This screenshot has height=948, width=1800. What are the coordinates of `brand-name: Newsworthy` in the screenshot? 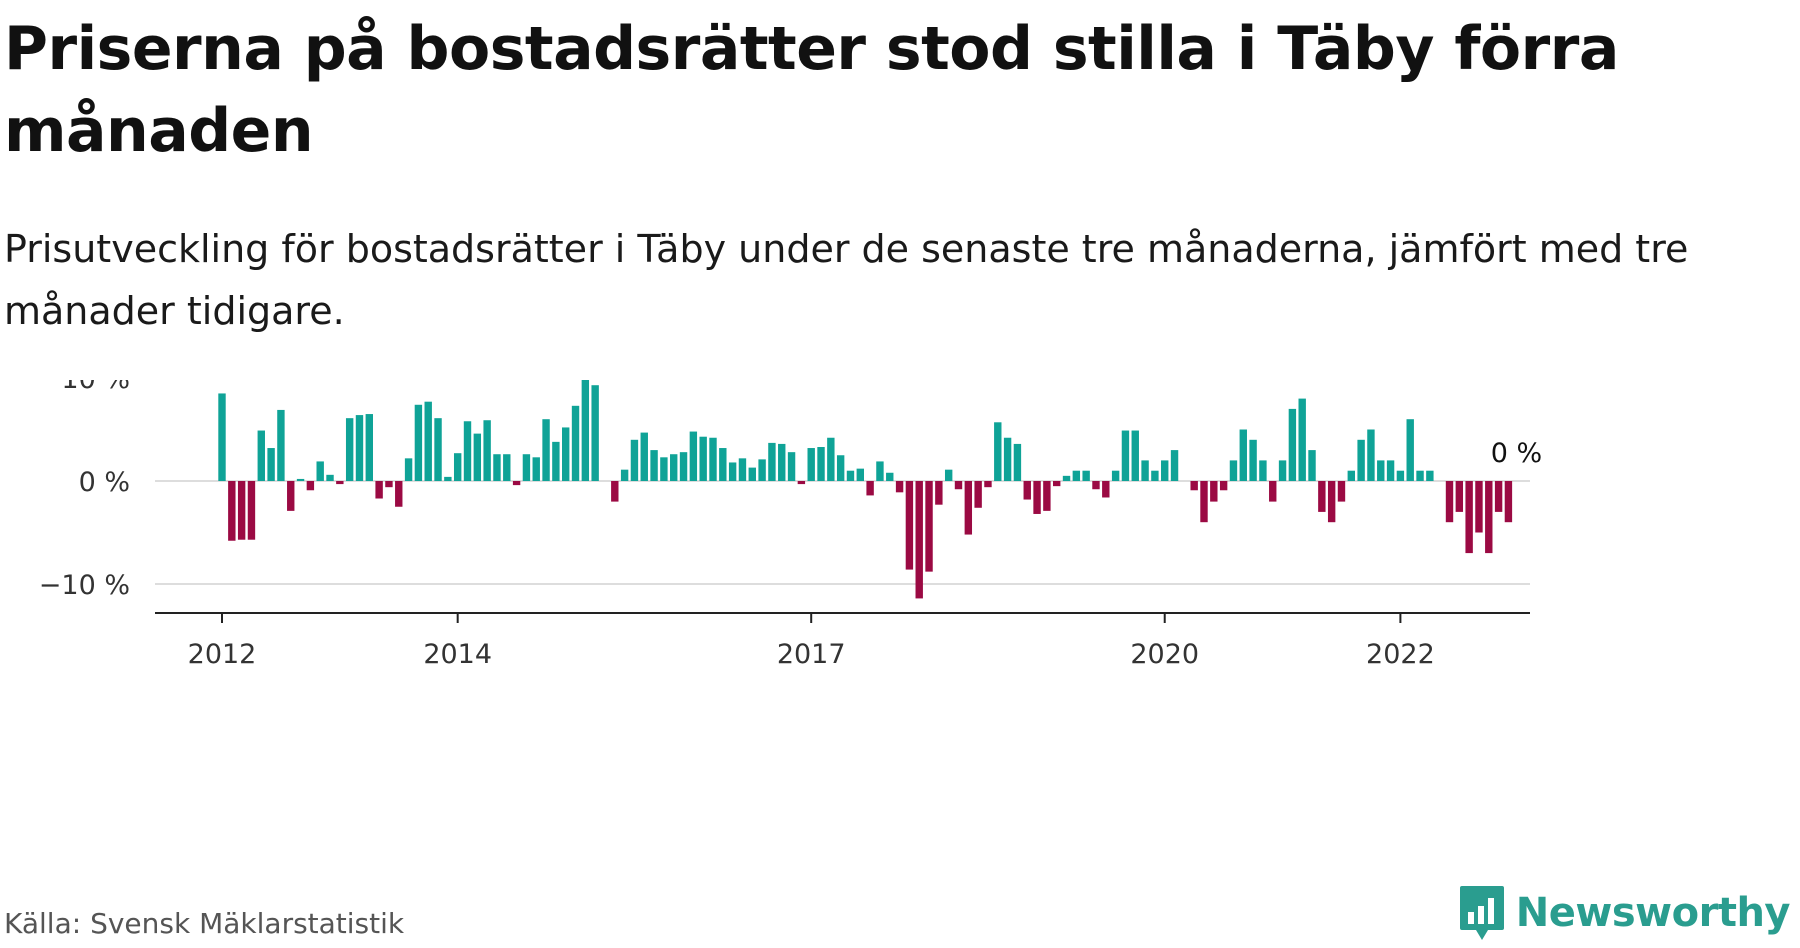 It's located at (1653, 913).